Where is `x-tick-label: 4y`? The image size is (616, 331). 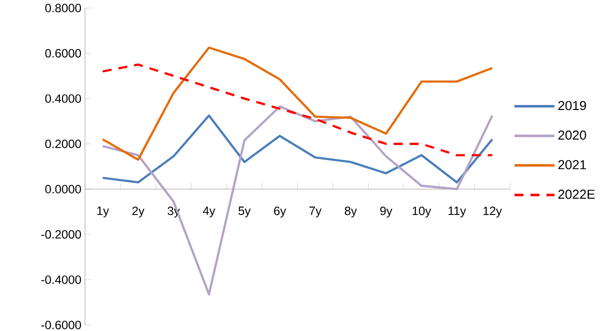
x-tick-label: 4y is located at coordinates (209, 212).